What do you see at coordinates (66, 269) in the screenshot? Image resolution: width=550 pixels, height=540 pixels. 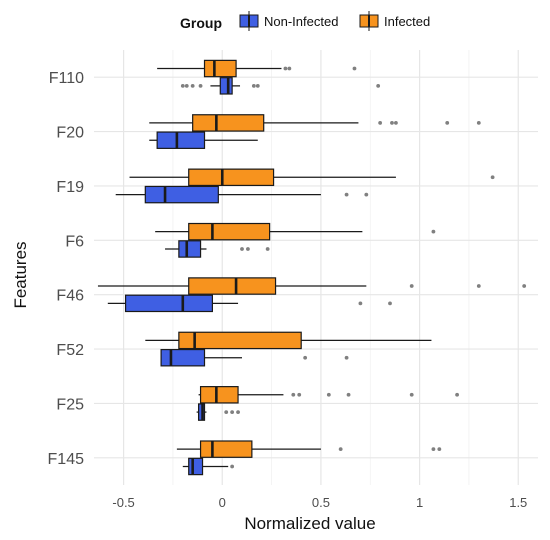 I see `y-axis-ticks: F110 F20 F19 F6 F46 F52 F25 F145` at bounding box center [66, 269].